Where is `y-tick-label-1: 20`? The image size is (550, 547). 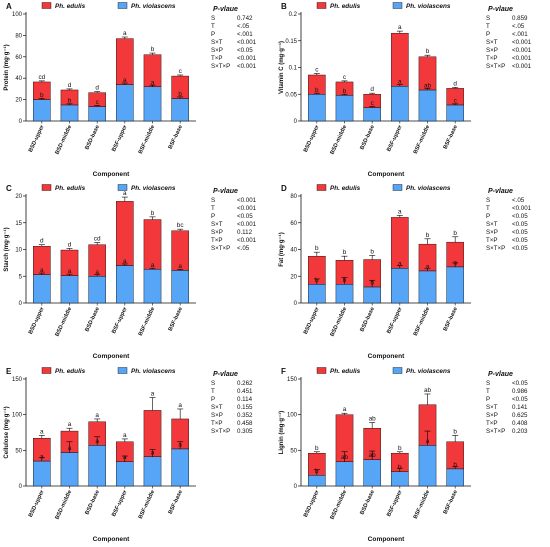
y-tick-label-1: 20 is located at coordinates (293, 277).